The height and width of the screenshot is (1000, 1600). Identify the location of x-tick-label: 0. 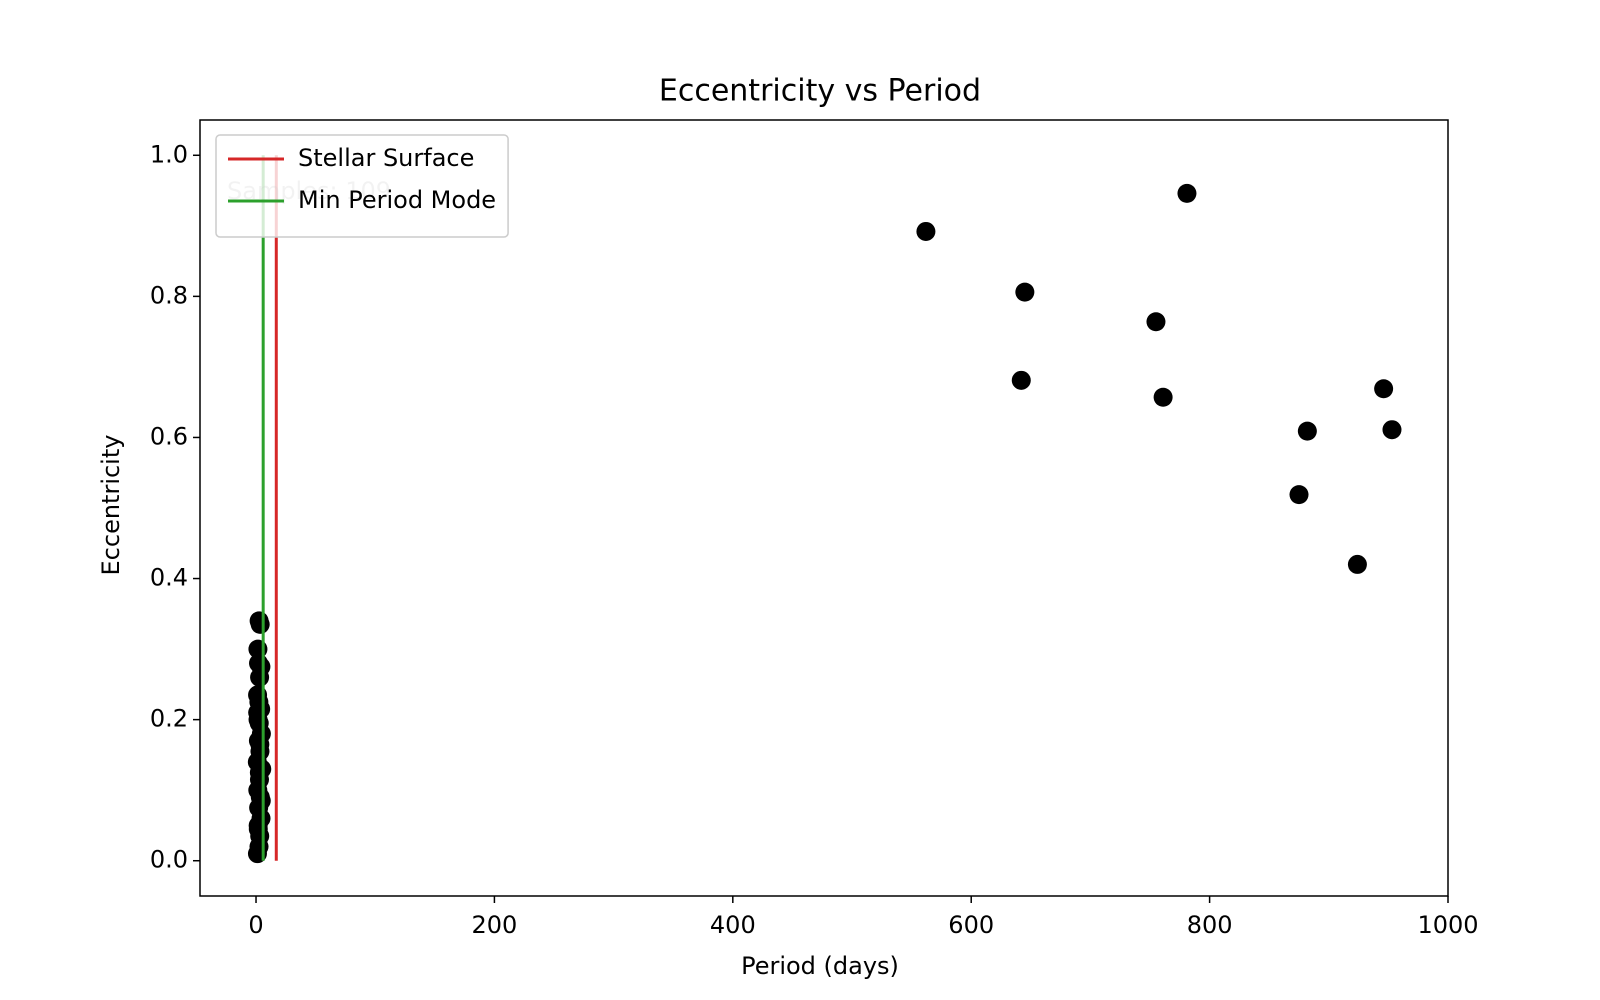
(255, 925).